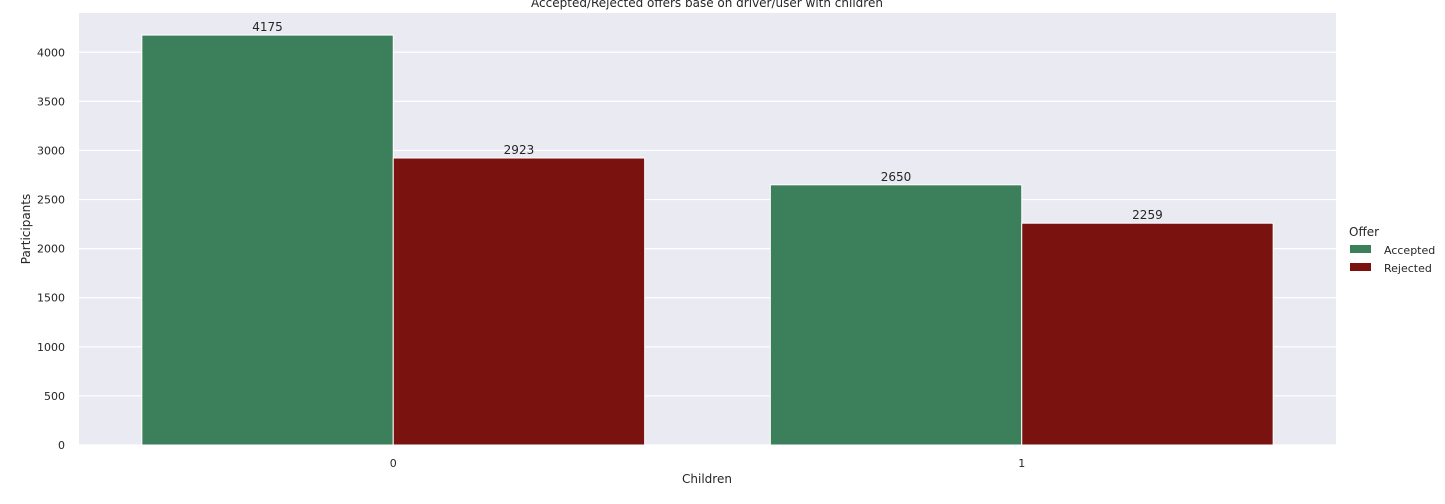 The width and height of the screenshot is (1445, 504). I want to click on bar-value-label: 2650, so click(896, 177).